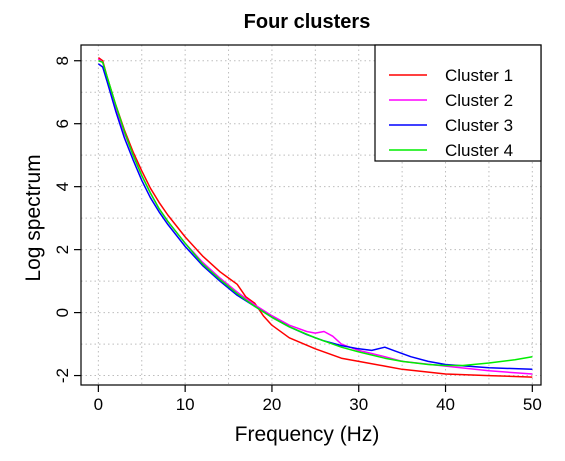 This screenshot has width=565, height=461. I want to click on y-axis: -2 0 2 4 6 8, so click(67, 219).